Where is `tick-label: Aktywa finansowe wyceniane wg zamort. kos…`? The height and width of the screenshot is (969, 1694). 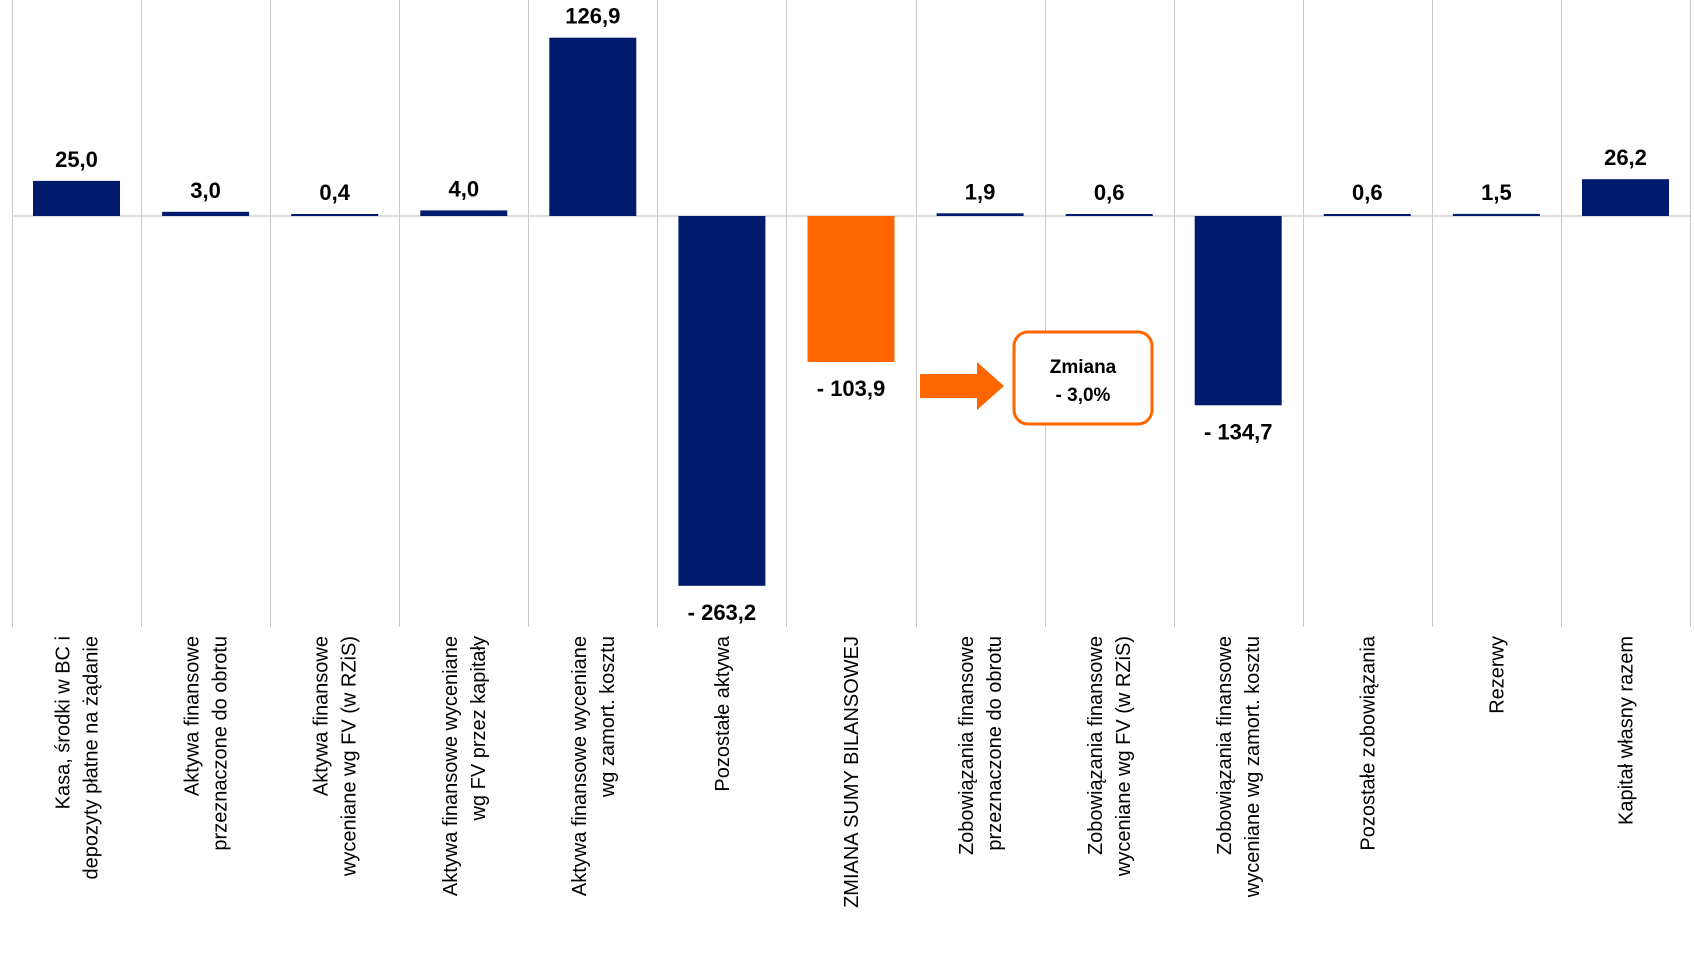 tick-label: Aktywa finansowe wyceniane wg zamort. kos… is located at coordinates (594, 766).